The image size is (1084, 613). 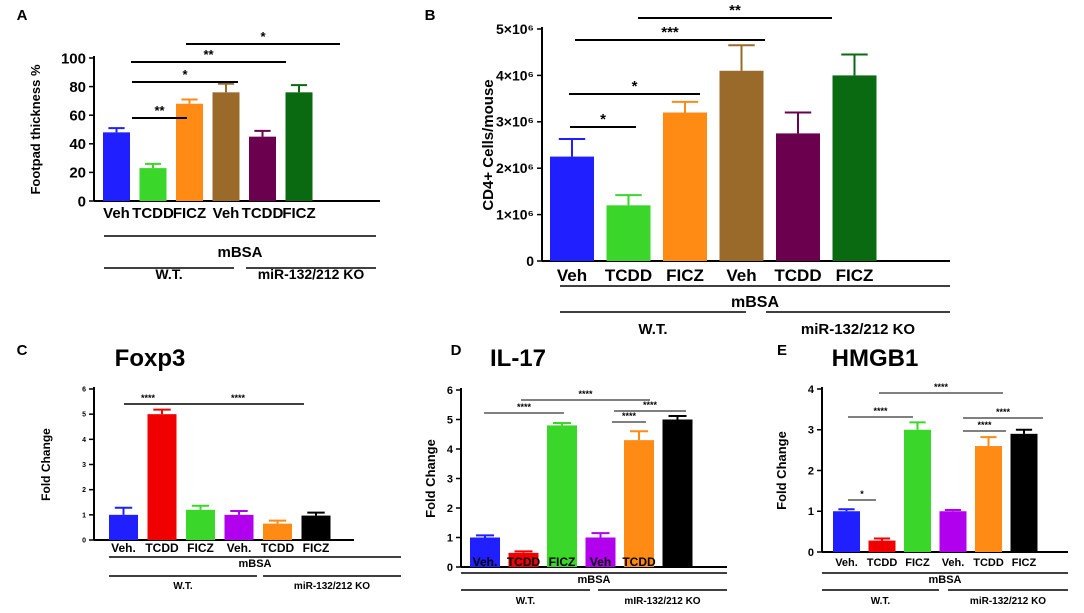 I want to click on panel-c-y-tick-label: 4, so click(x=84, y=440).